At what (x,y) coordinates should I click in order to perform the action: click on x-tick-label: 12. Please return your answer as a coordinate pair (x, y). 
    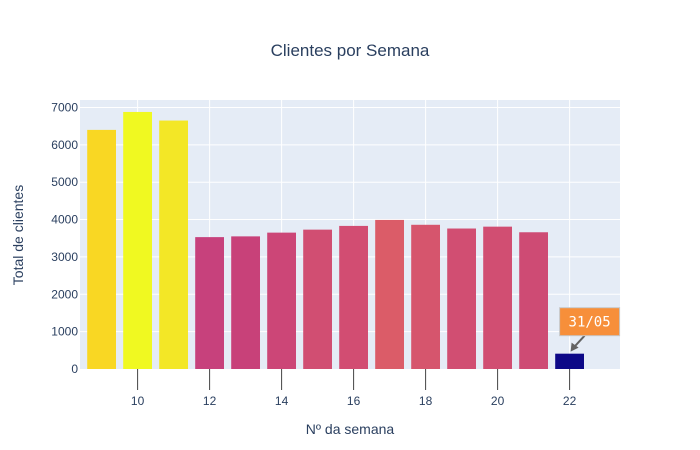
    Looking at the image, I should click on (210, 401).